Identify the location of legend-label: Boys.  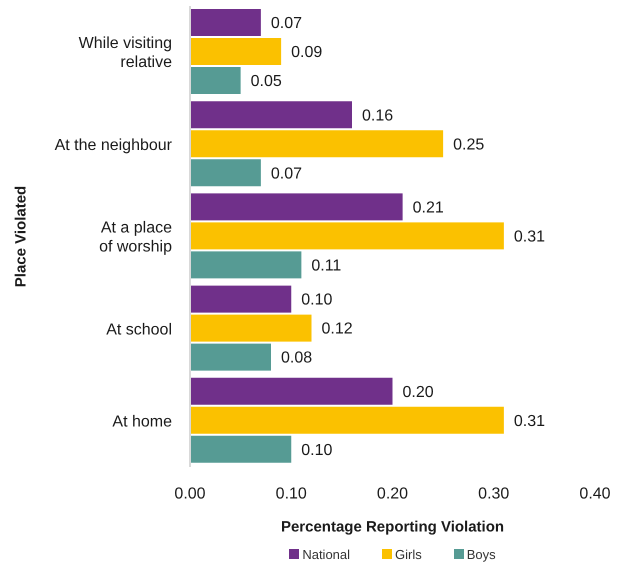
(481, 554).